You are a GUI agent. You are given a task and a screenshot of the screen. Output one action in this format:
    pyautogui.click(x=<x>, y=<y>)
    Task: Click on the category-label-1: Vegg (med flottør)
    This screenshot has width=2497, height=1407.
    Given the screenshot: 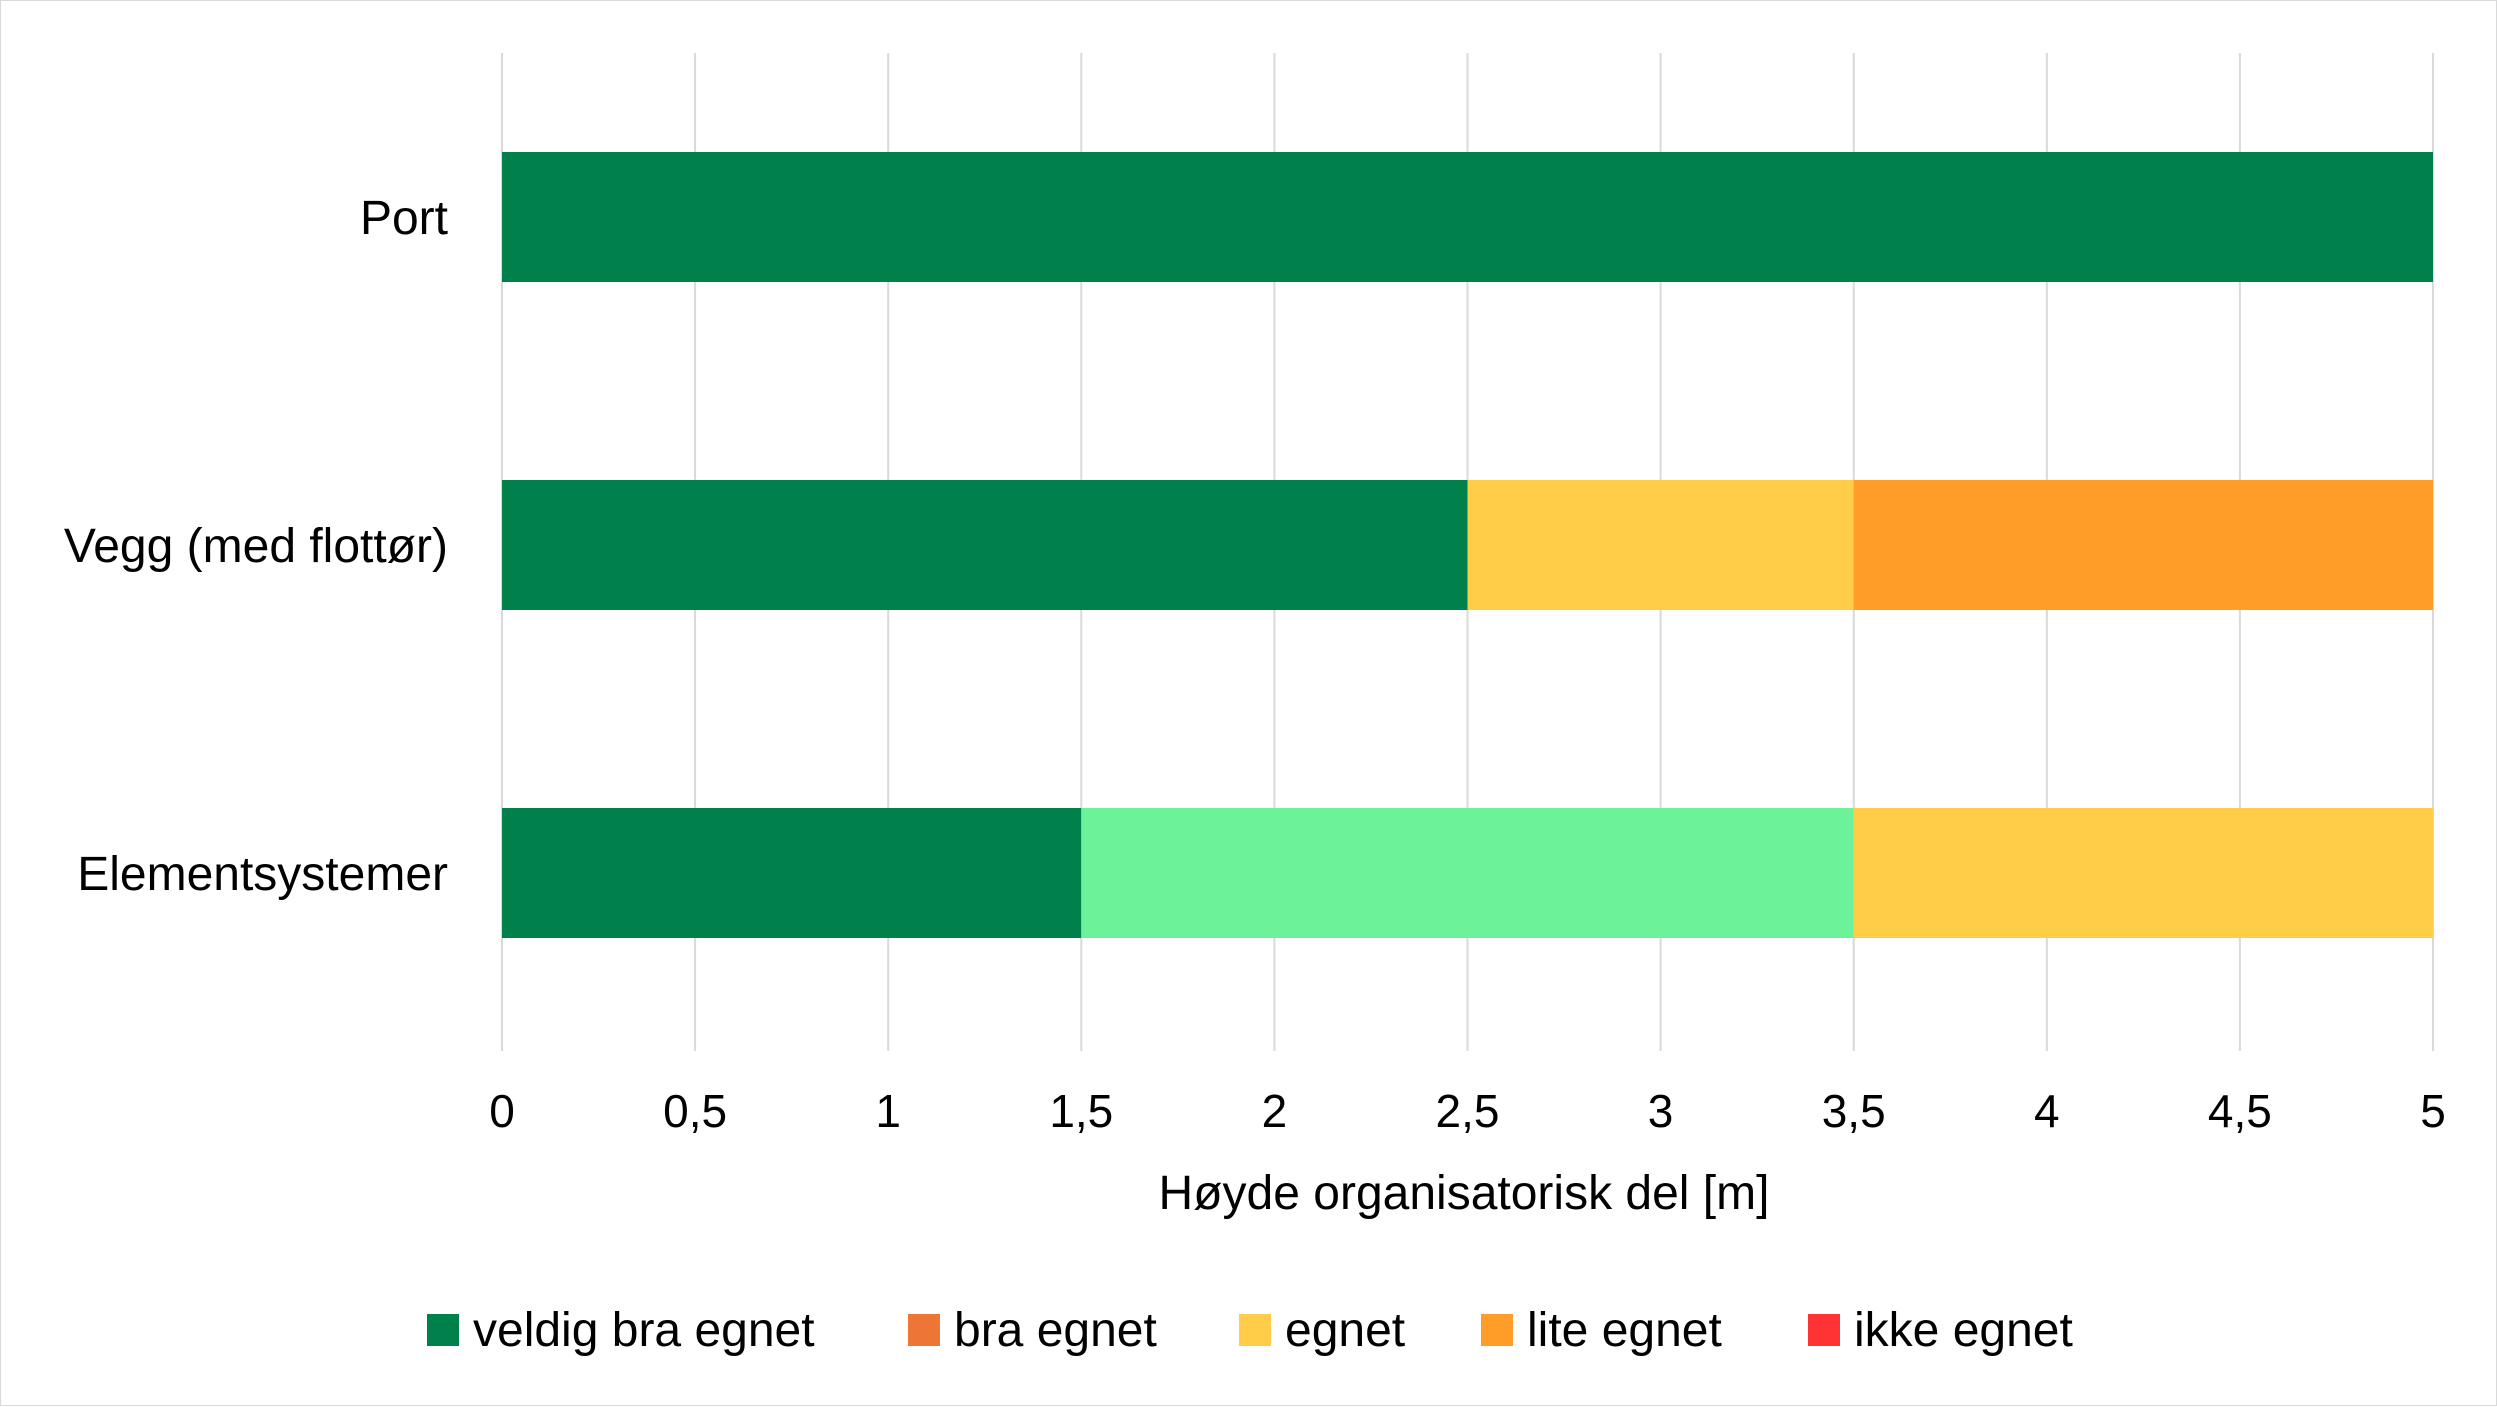 What is the action you would take?
    pyautogui.click(x=256, y=546)
    